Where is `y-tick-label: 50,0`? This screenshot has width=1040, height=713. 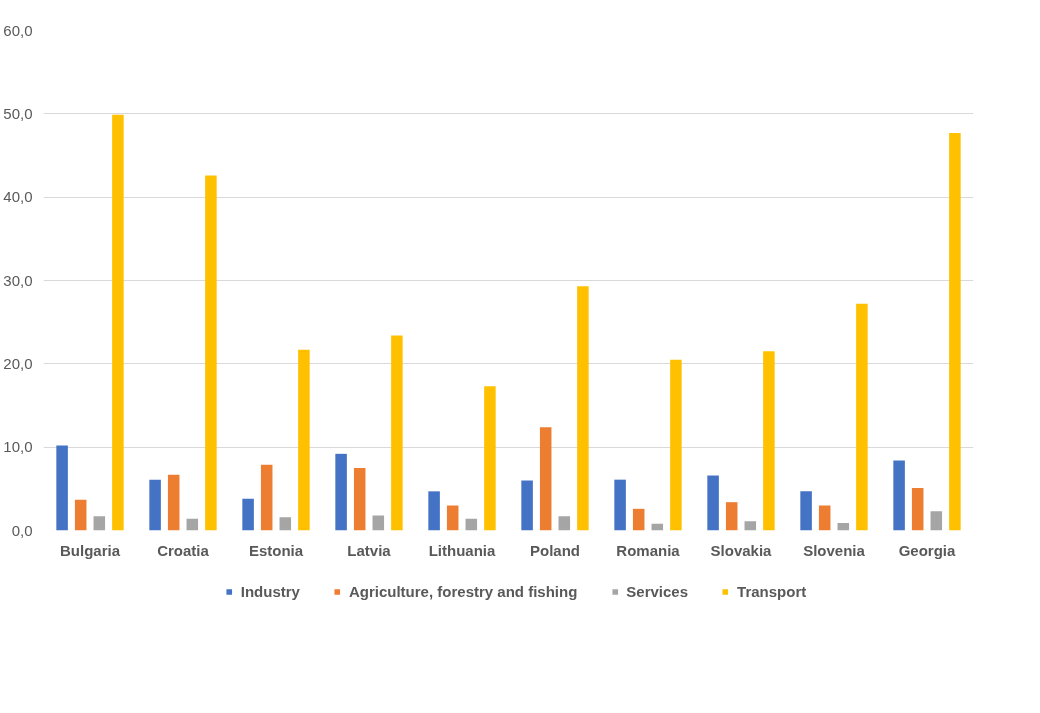 y-tick-label: 50,0 is located at coordinates (18, 113).